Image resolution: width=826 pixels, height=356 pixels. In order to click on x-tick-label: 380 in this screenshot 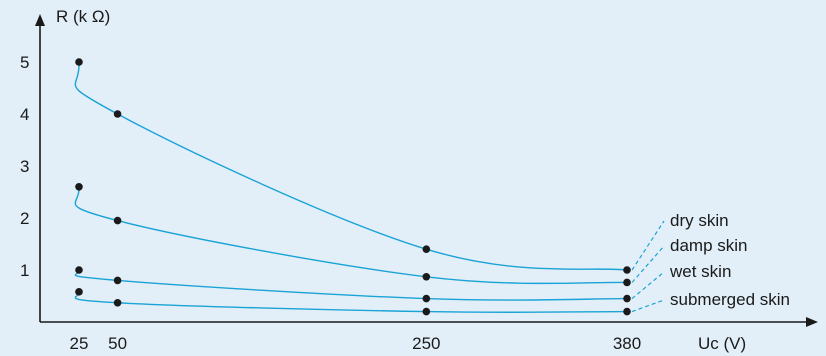, I will do `click(627, 343)`.